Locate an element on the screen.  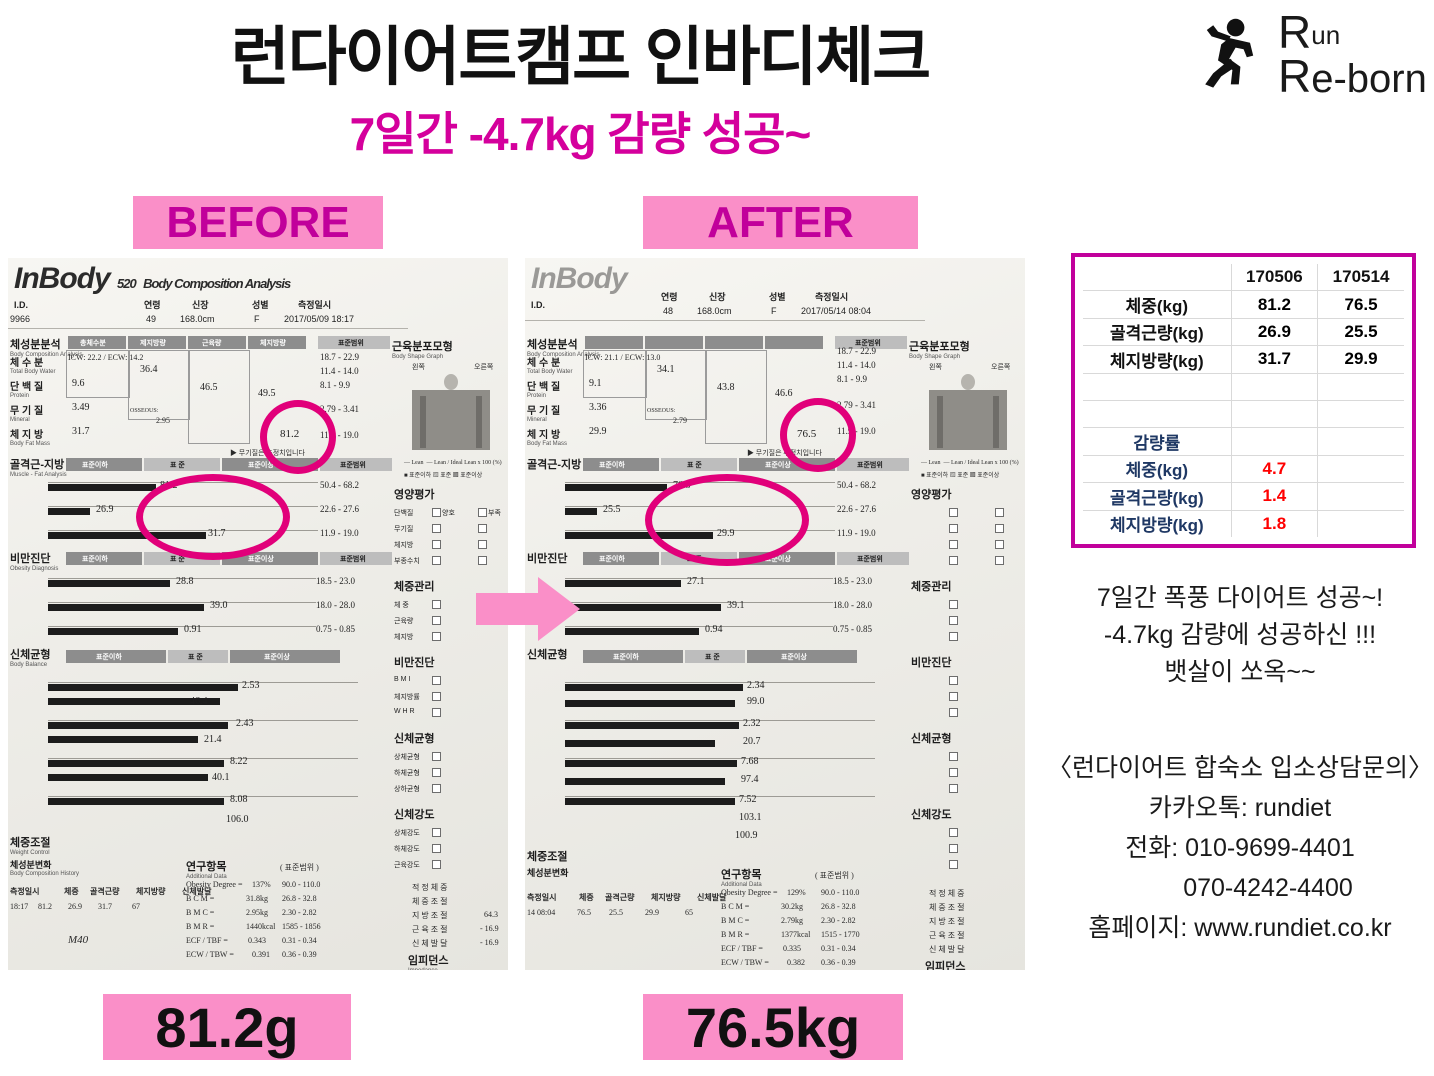
nutri-cb3b-after is located at coordinates (999, 560).